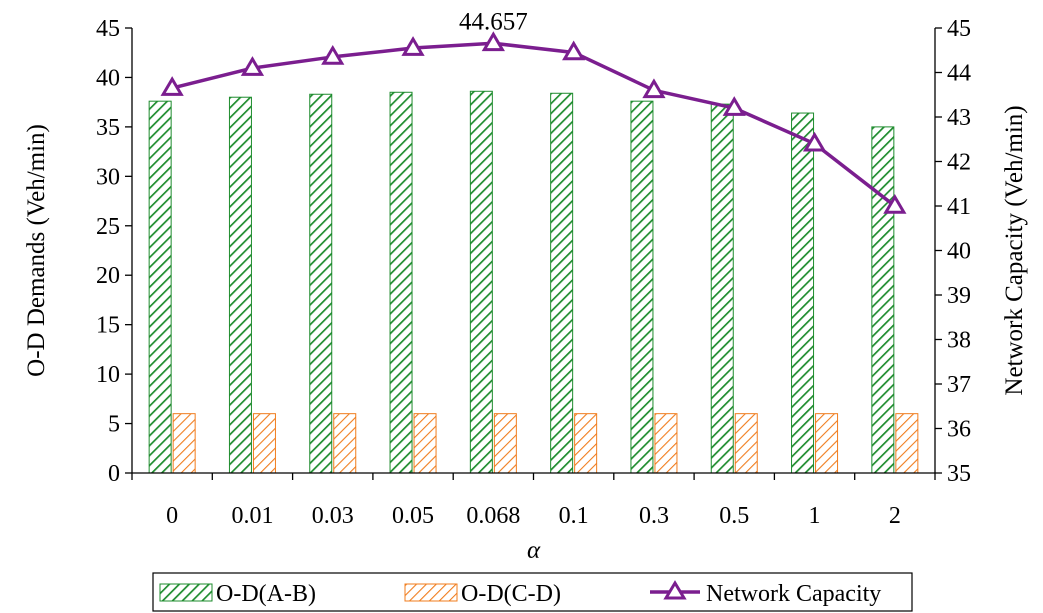 This screenshot has width=1043, height=613. Describe the element at coordinates (959, 296) in the screenshot. I see `y-right-tick-label: 39` at that location.